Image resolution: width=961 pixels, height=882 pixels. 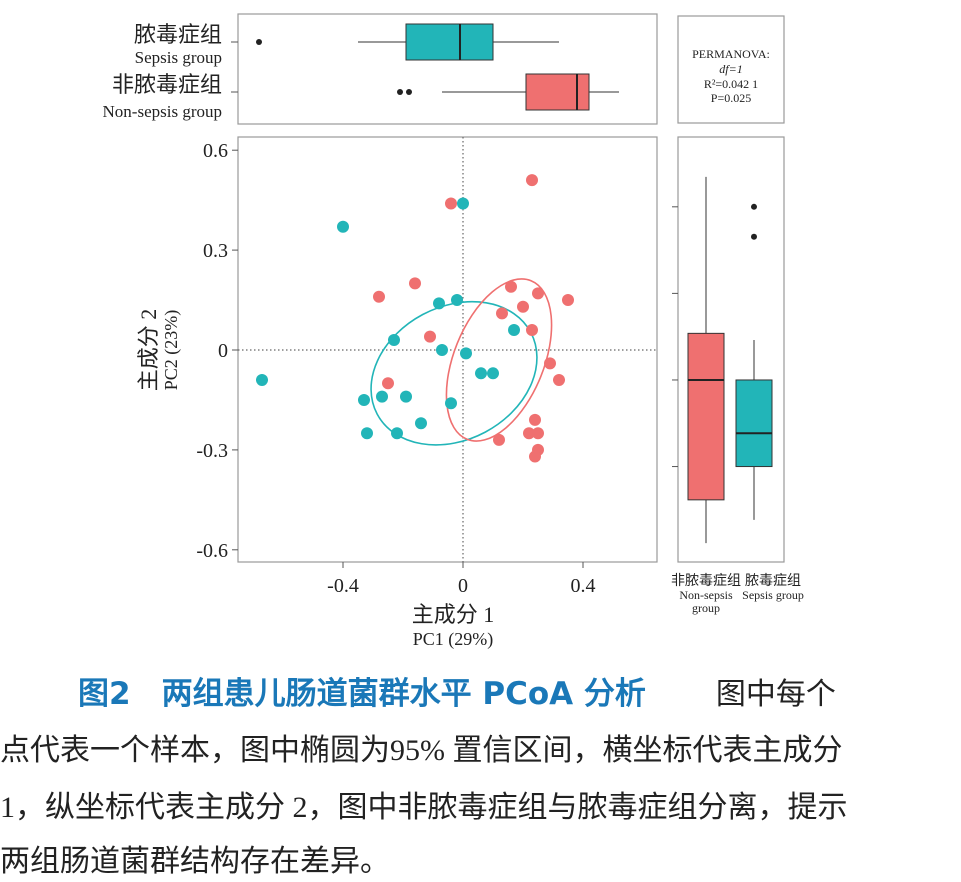 What do you see at coordinates (259, 42) in the screenshot?
I see `top-sepsis-outlier` at bounding box center [259, 42].